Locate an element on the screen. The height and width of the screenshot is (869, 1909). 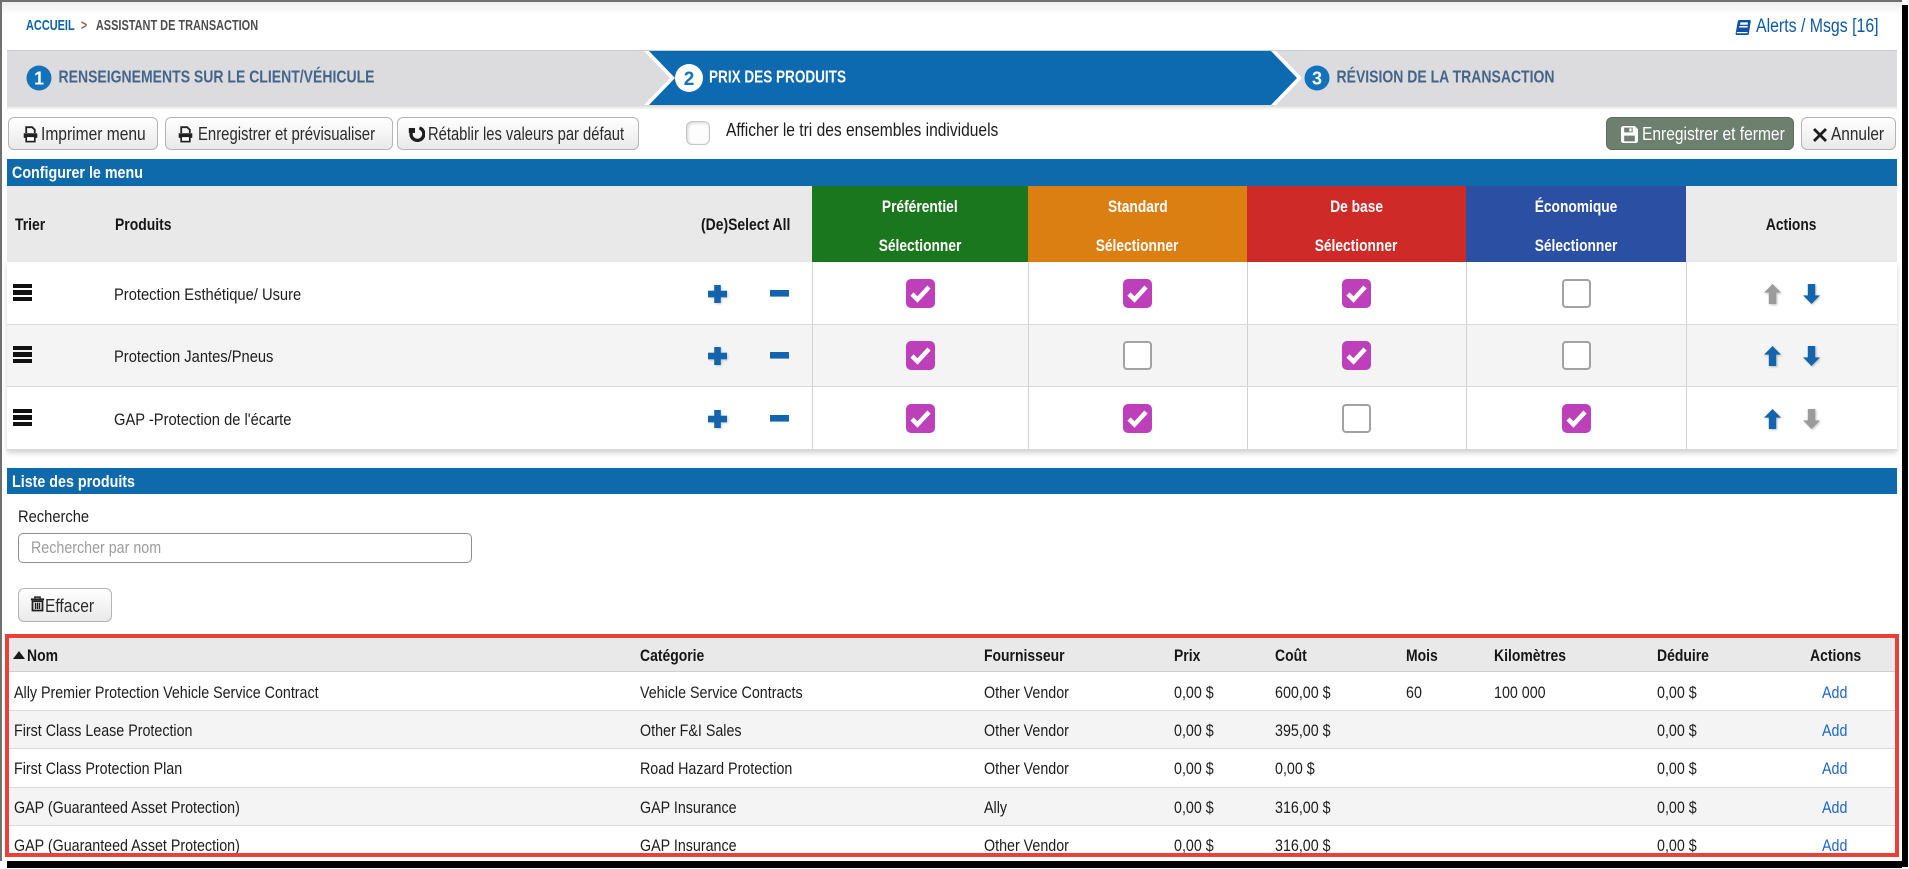
svg-text: PRIX DES PRODUITS is located at coordinates (777, 77).